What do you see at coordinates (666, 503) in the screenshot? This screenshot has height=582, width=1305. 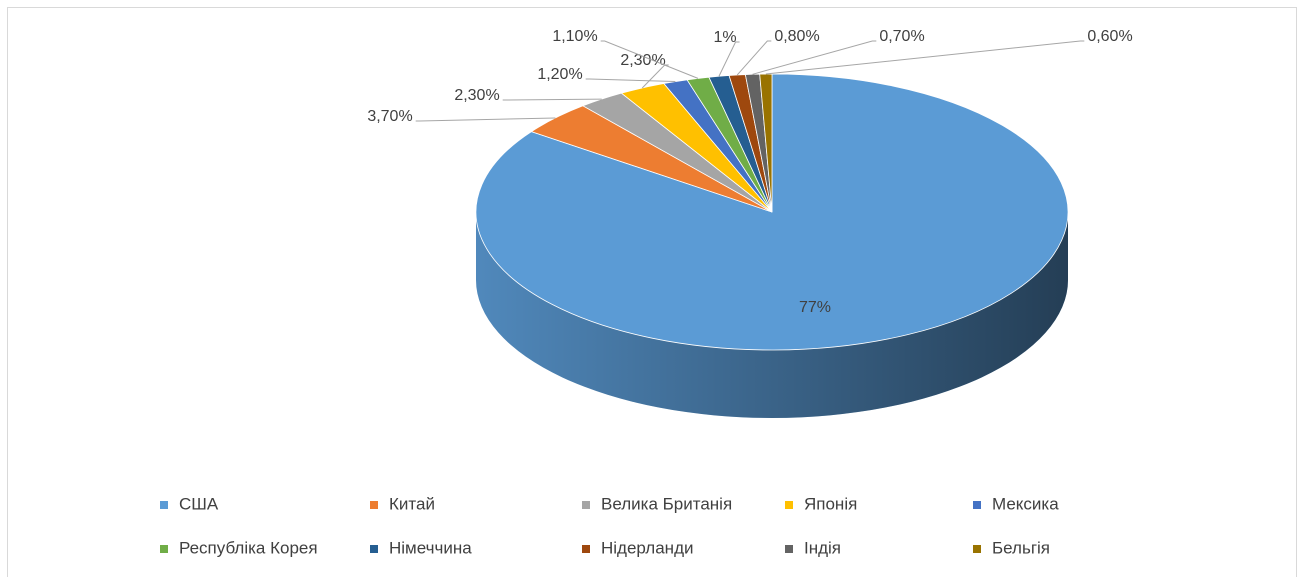 I see `legend-label: Велика Британія` at bounding box center [666, 503].